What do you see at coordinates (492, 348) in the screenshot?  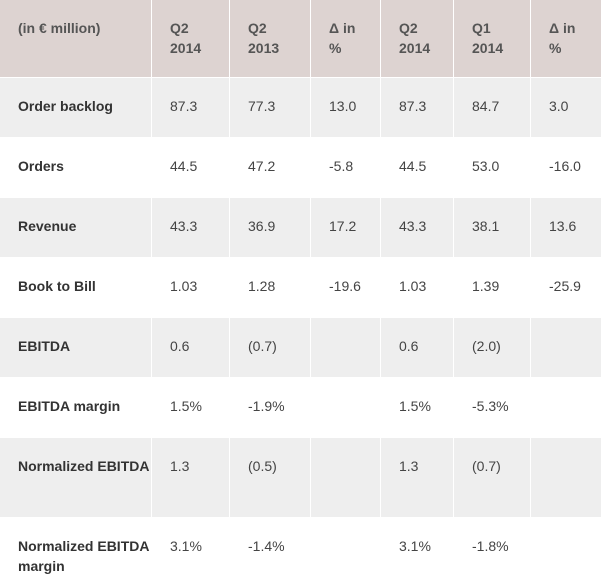 I see `table-cell: (2.0)` at bounding box center [492, 348].